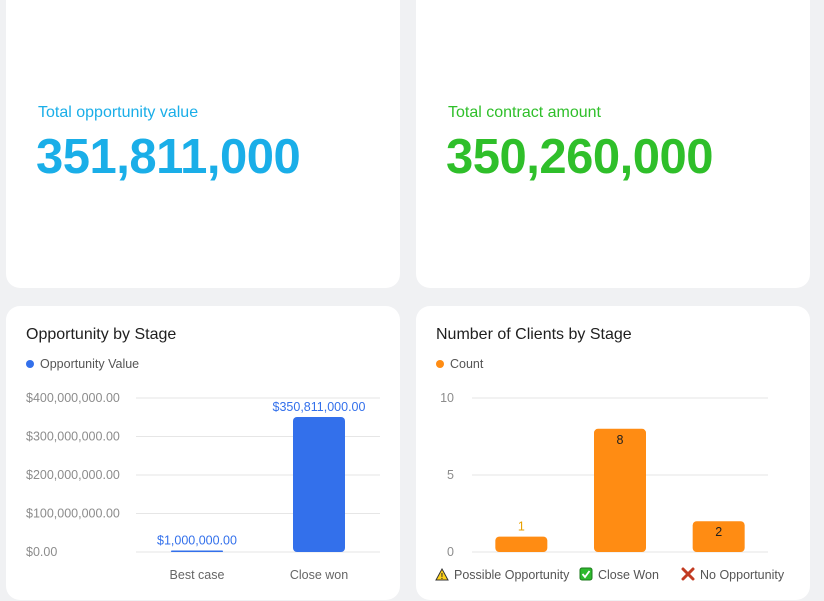 The image size is (824, 601). I want to click on x-tick-label: Close won, so click(319, 575).